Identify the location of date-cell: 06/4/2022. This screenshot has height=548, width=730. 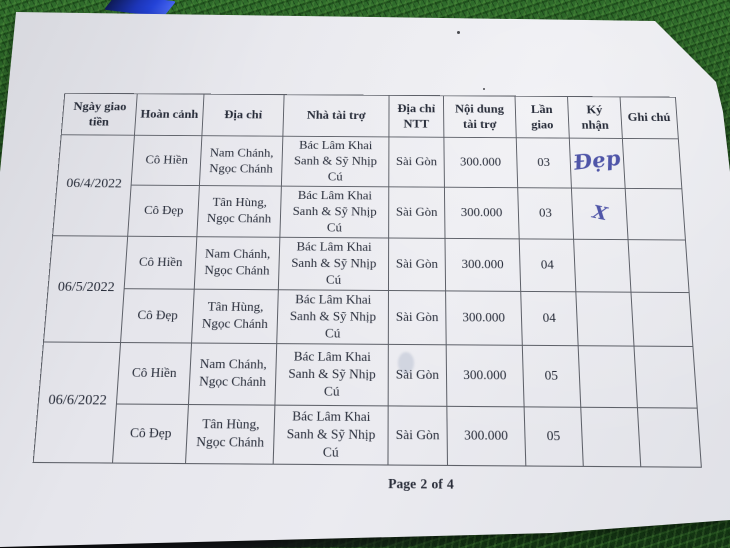
(93, 185).